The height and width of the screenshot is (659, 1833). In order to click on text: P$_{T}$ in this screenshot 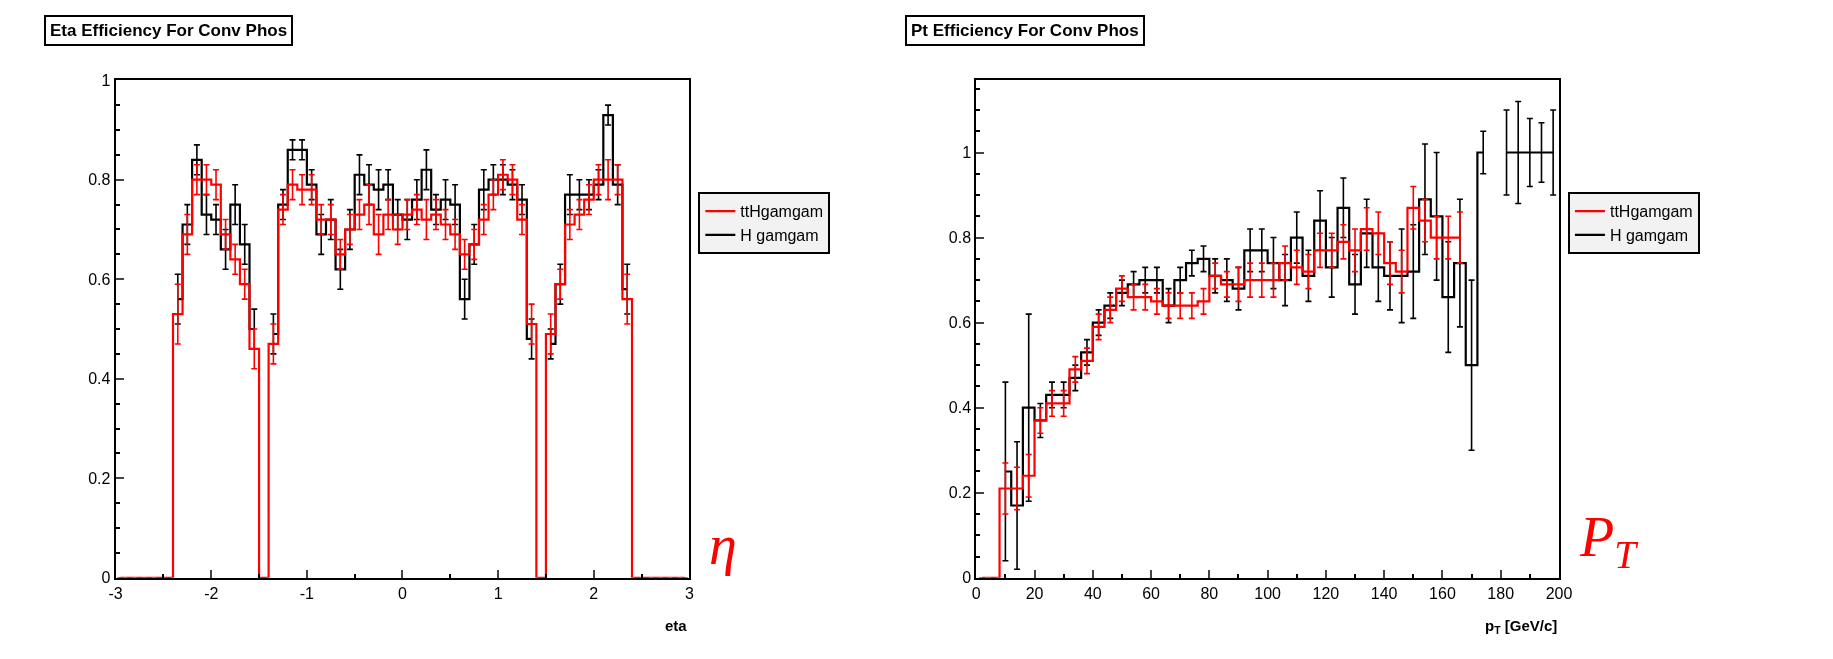, I will do `click(1609, 541)`.